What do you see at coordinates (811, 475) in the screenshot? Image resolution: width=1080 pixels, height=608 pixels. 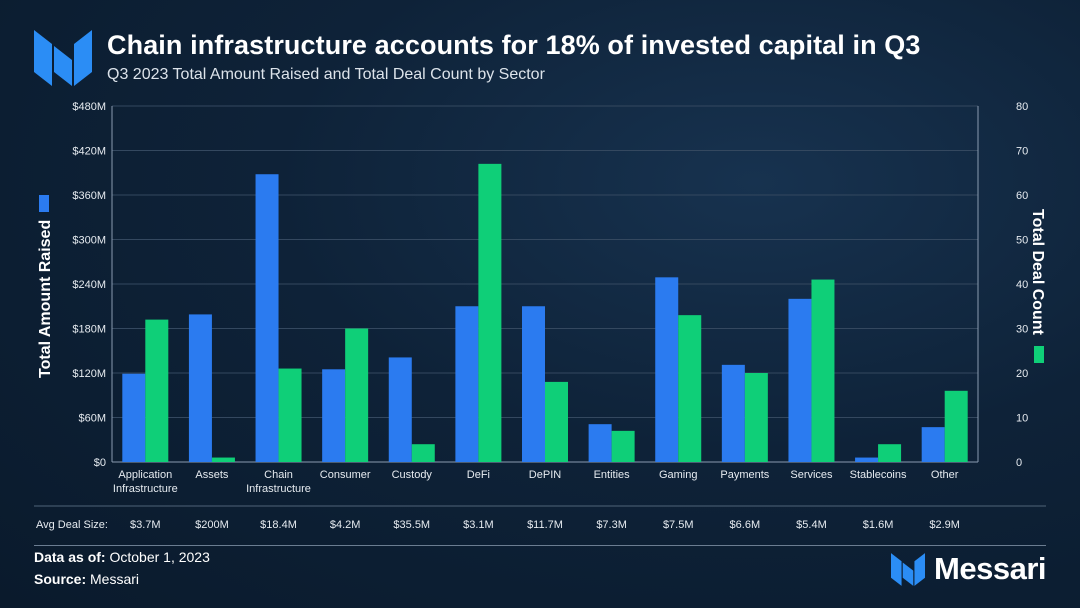 I see `x-axis-tick-label: Services` at bounding box center [811, 475].